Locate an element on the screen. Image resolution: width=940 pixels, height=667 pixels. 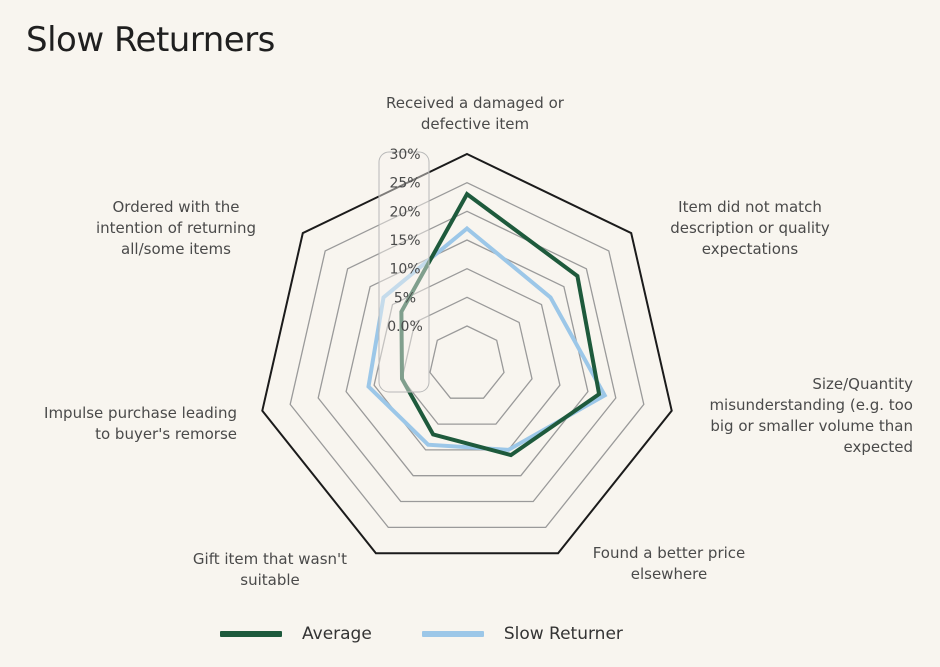
legend-item-slow-returner: Slow Returner is located at coordinates (522, 634).